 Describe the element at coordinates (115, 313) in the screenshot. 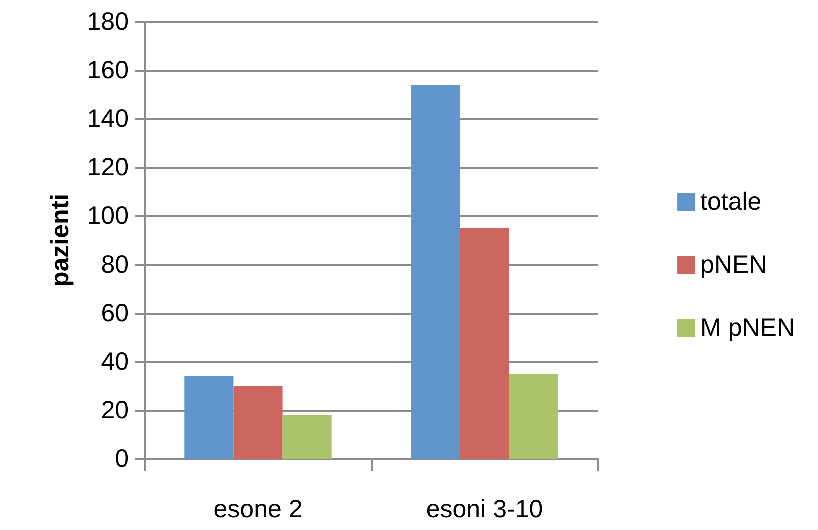

I see `y-tick-label: 60` at that location.